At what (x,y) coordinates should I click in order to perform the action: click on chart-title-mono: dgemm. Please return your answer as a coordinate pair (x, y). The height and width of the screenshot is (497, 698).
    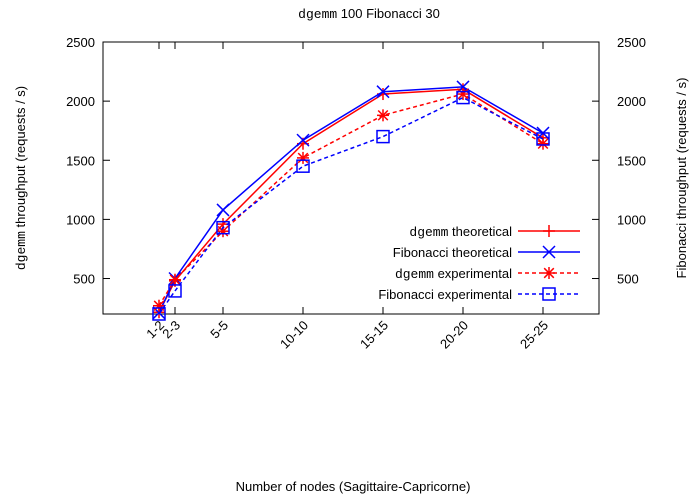
    Looking at the image, I should click on (317, 14).